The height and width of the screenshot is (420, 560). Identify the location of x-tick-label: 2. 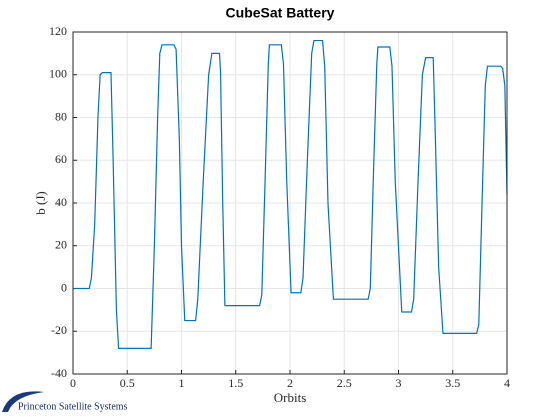
(290, 383).